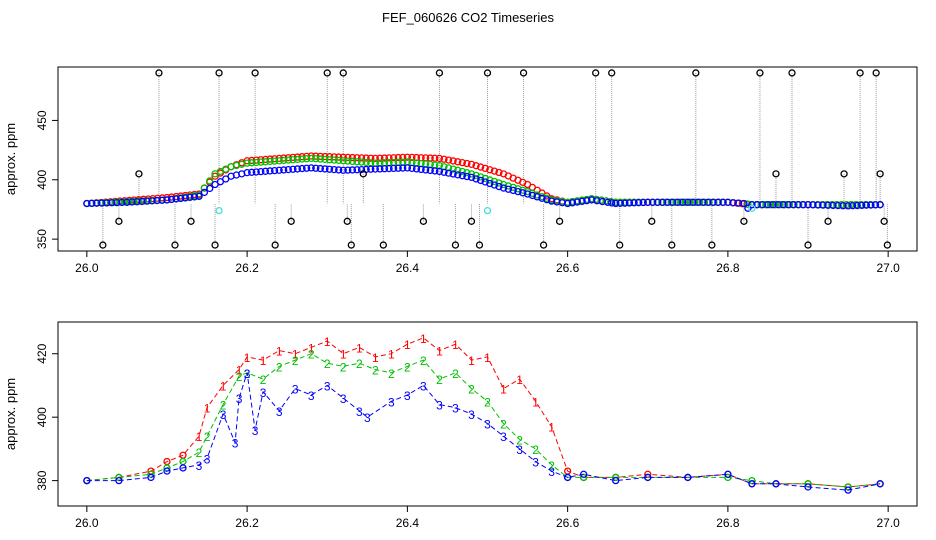  Describe the element at coordinates (584, 477) in the screenshot. I see `series-point-green` at that location.